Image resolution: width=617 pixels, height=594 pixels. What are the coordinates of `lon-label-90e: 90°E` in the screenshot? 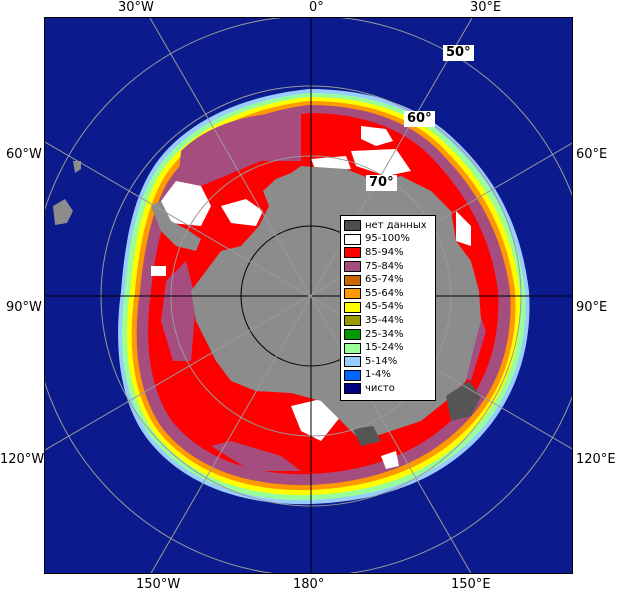 It's located at (592, 307).